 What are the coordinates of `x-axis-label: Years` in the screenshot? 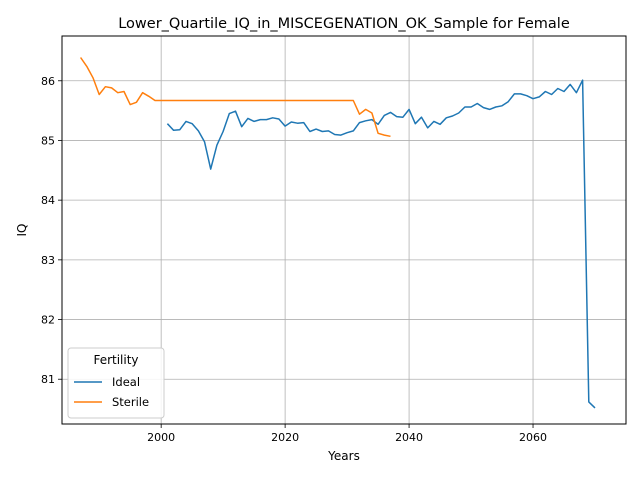 It's located at (343, 456).